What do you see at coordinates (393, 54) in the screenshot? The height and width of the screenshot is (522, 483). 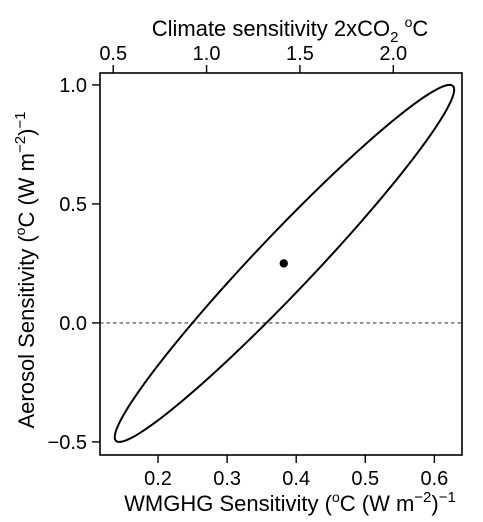 I see `top-tick-label: 2.0` at bounding box center [393, 54].